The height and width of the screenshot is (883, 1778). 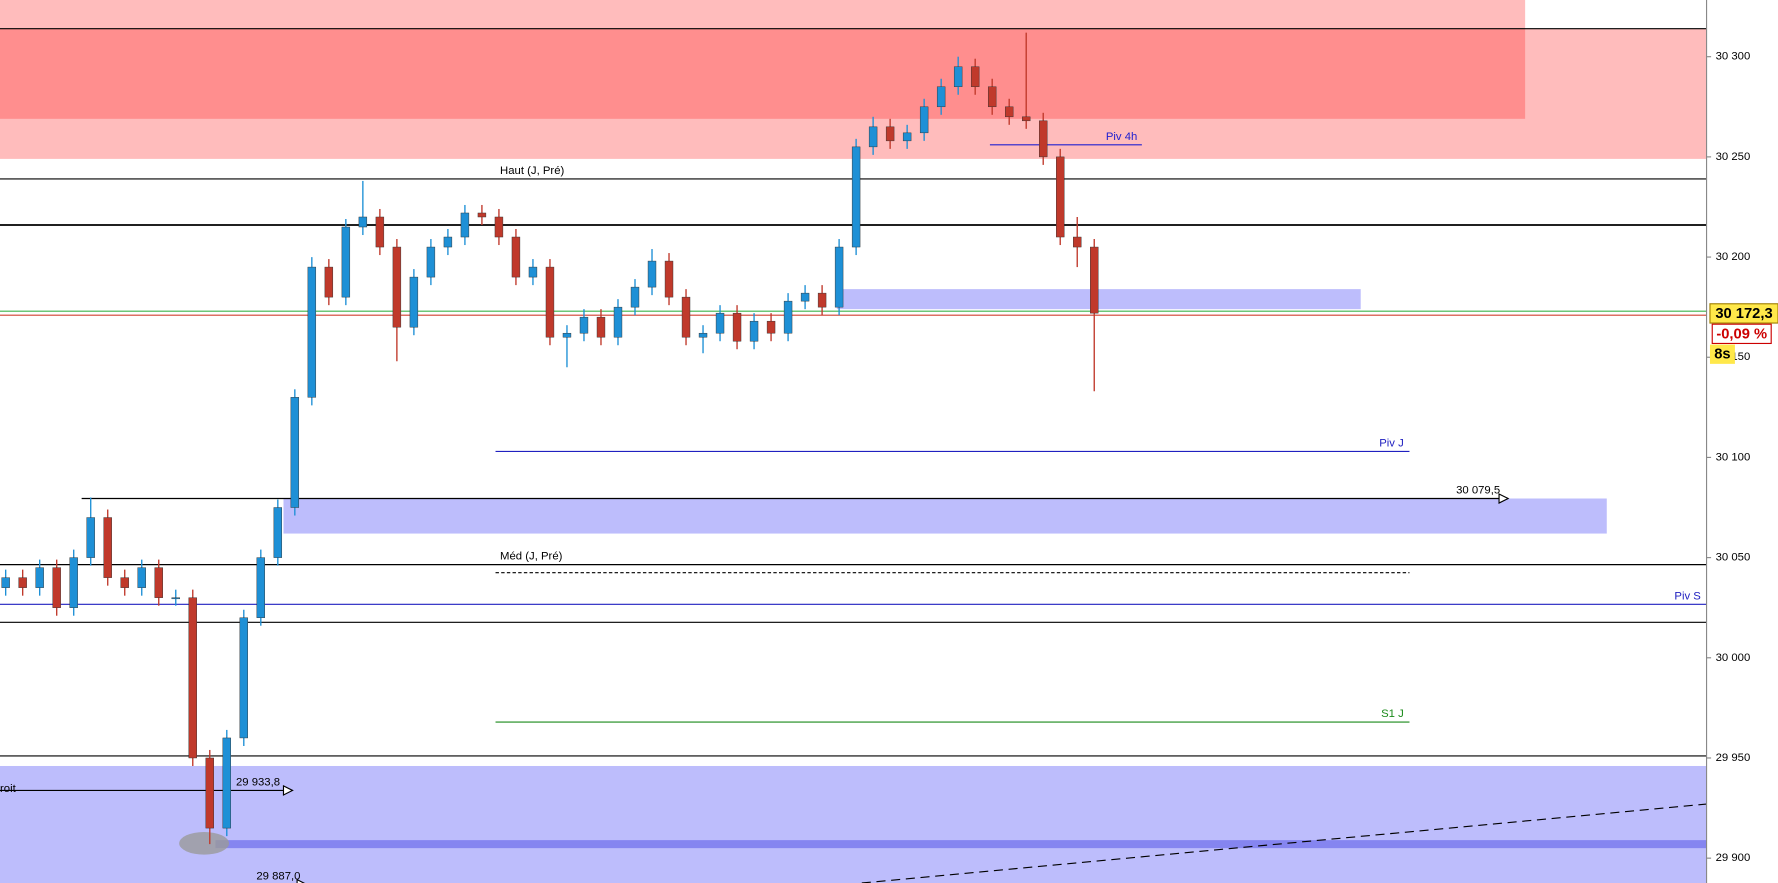 What do you see at coordinates (1392, 714) in the screenshot?
I see `level-label: S1 J` at bounding box center [1392, 714].